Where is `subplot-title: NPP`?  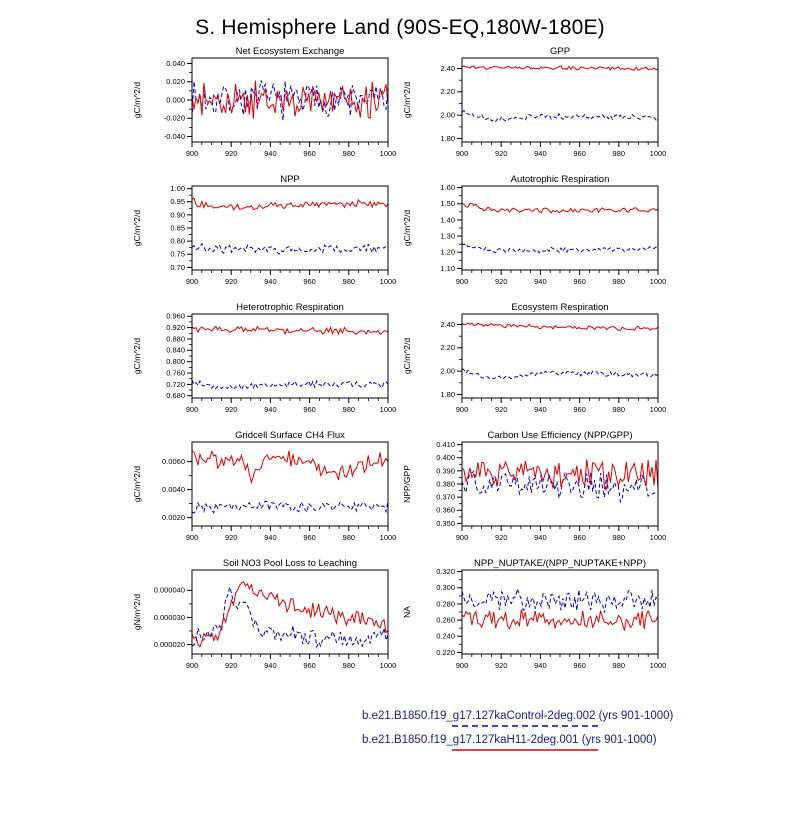
subplot-title: NPP is located at coordinates (290, 179).